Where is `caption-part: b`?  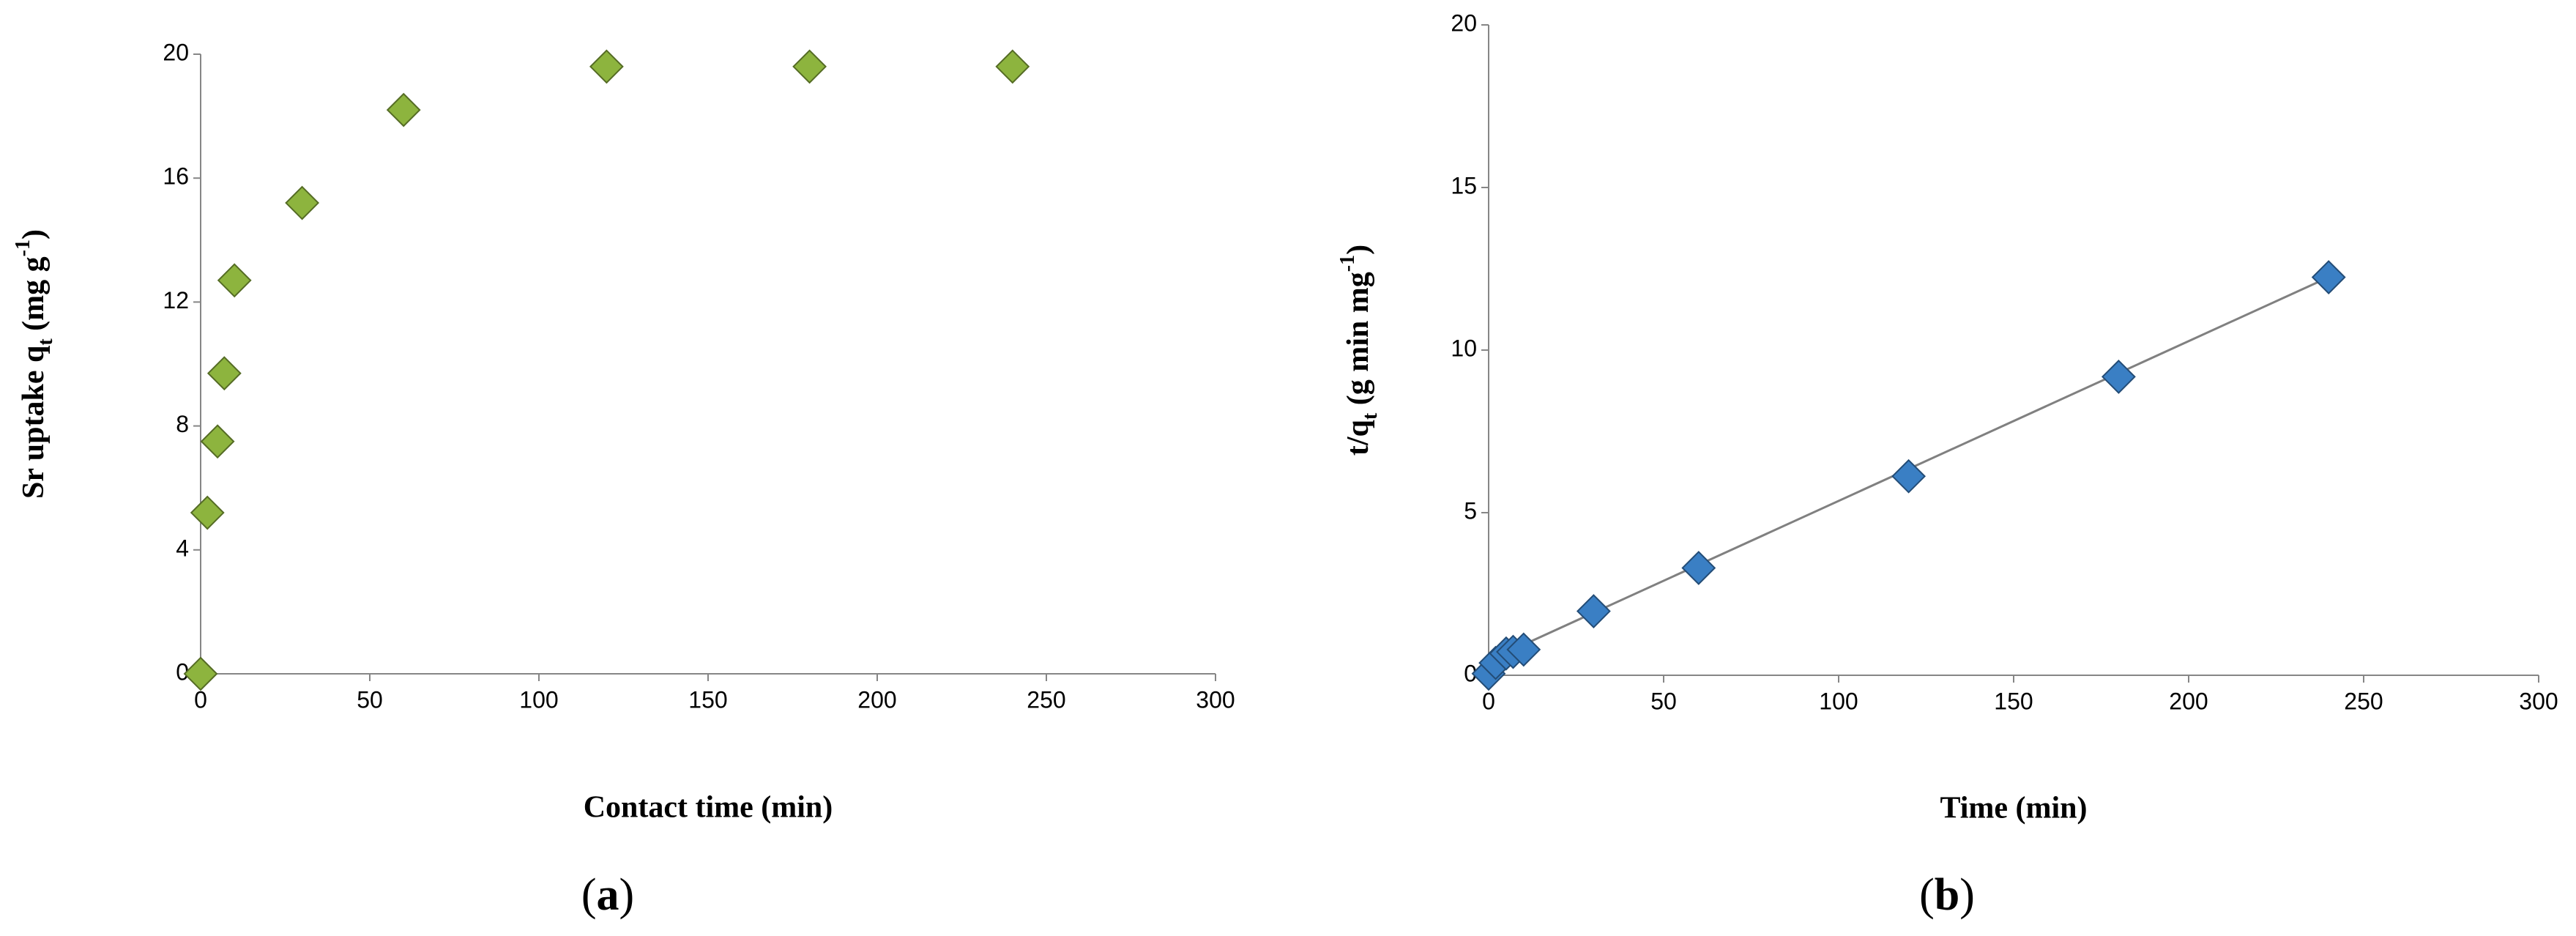 caption-part: b is located at coordinates (1947, 895).